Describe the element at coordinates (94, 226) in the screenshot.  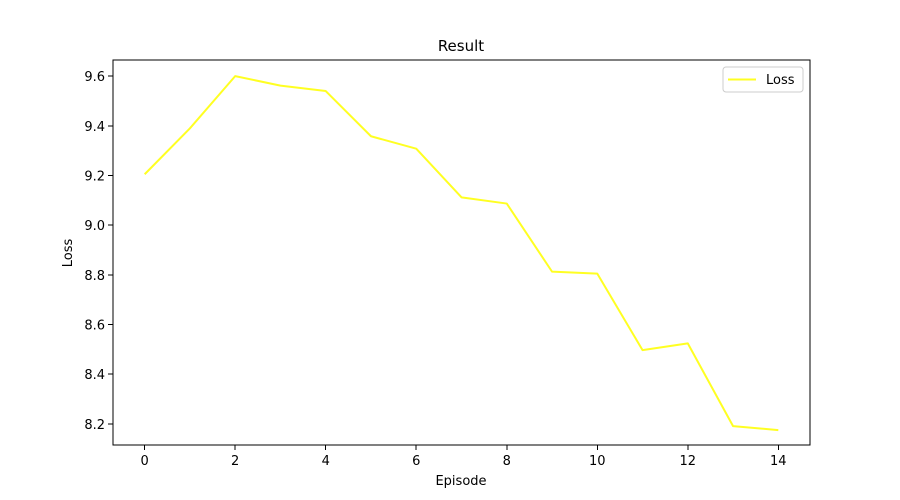
I see `y-tick-label: 9.0` at that location.